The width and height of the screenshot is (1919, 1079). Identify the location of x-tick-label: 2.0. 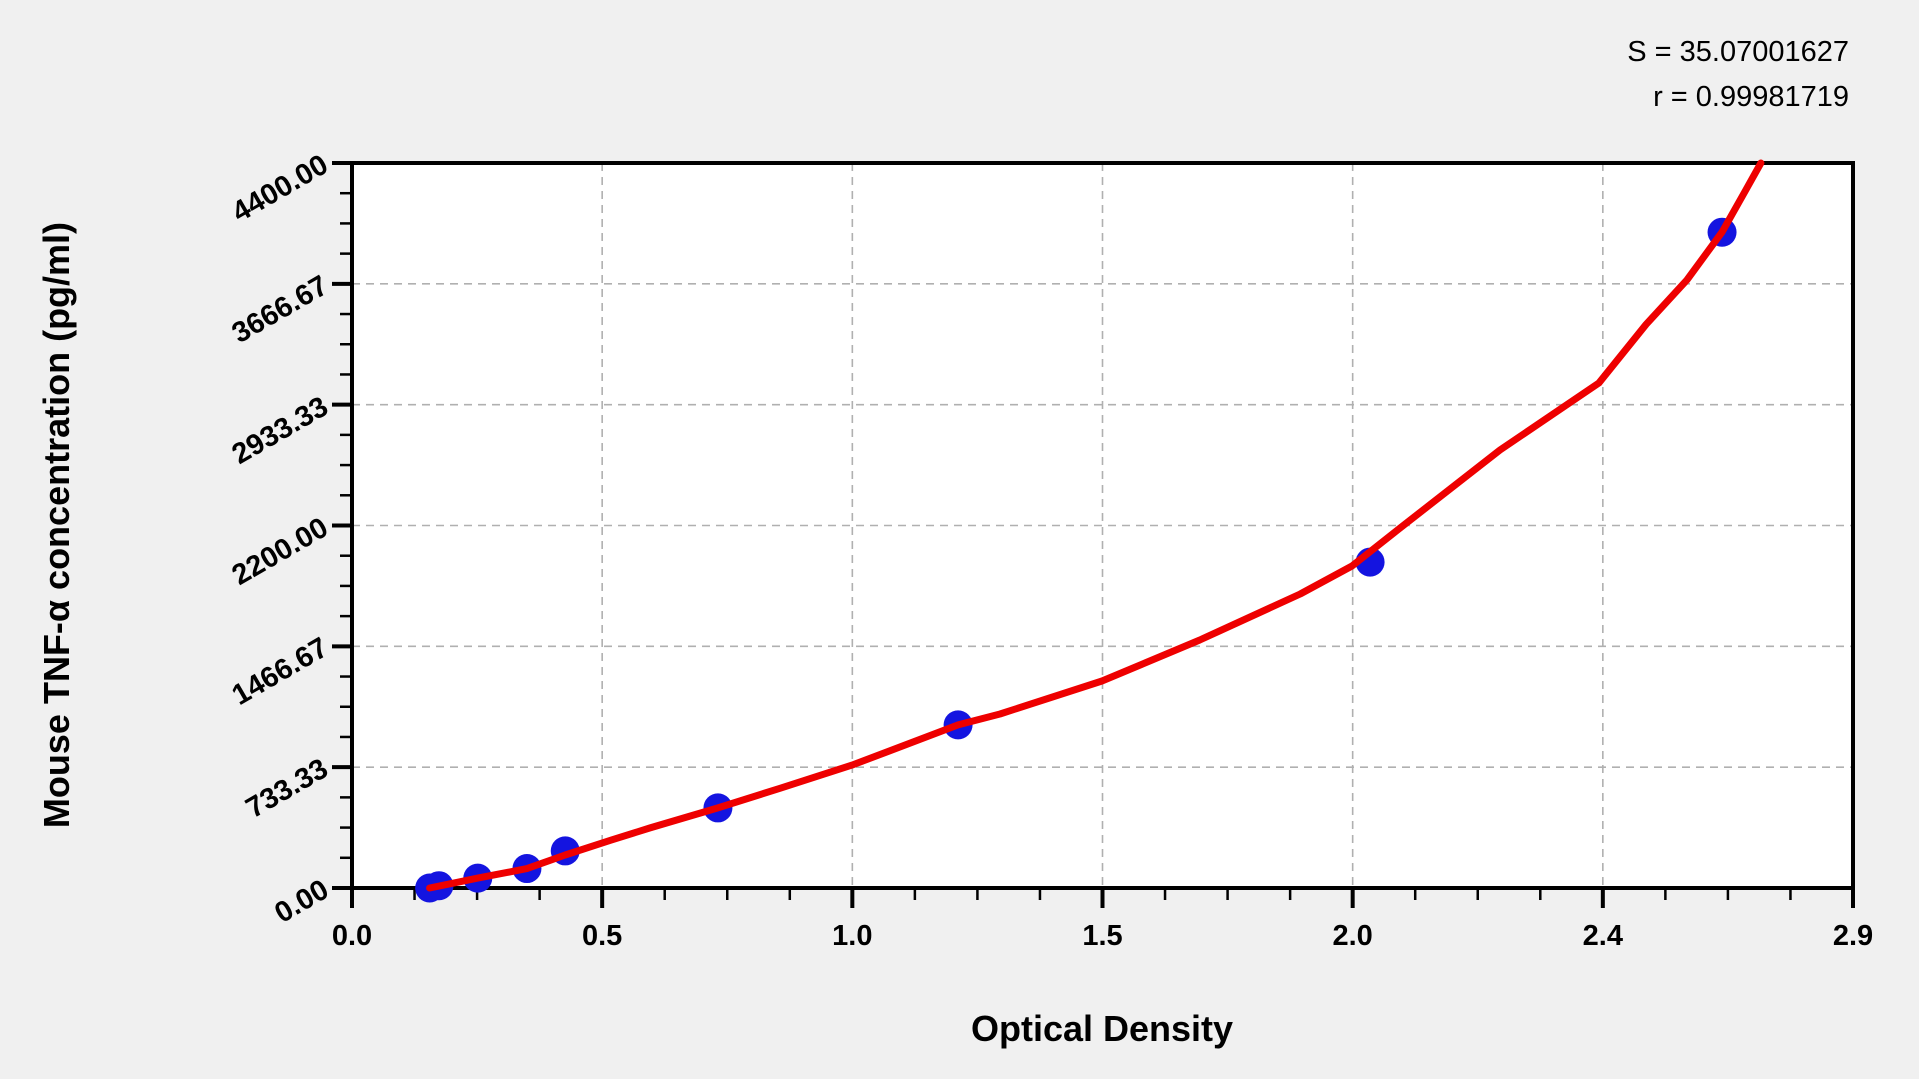
(1352, 936).